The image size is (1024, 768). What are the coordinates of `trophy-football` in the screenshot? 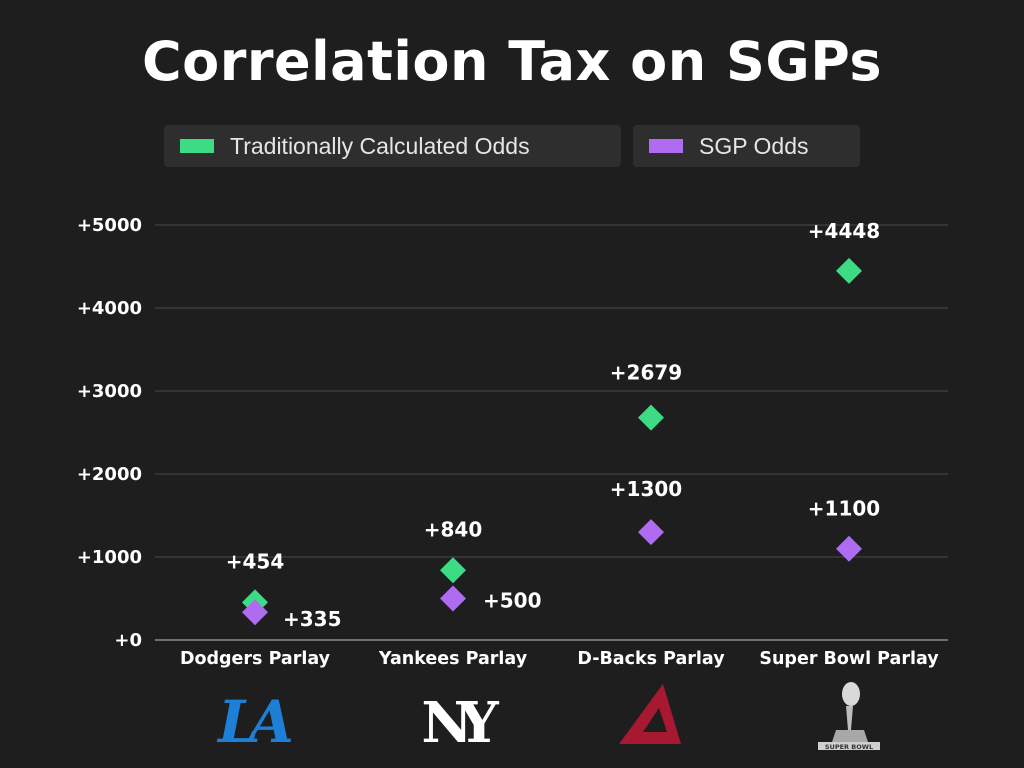 It's located at (851, 694).